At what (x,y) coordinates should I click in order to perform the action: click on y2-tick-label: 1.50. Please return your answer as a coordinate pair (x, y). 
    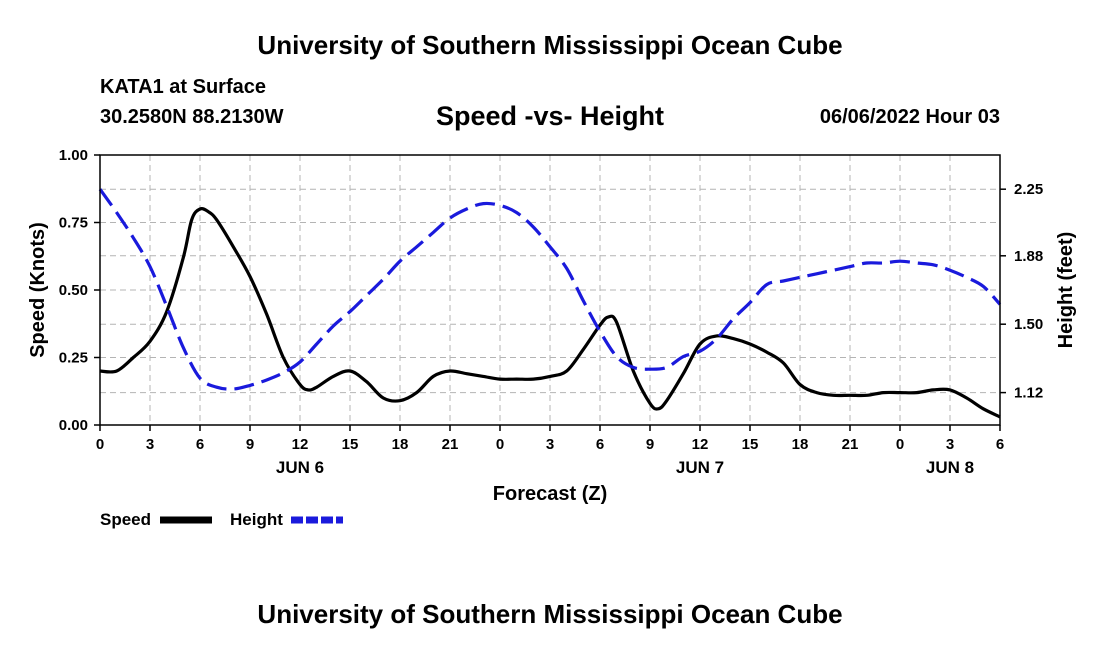
    Looking at the image, I should click on (1028, 324).